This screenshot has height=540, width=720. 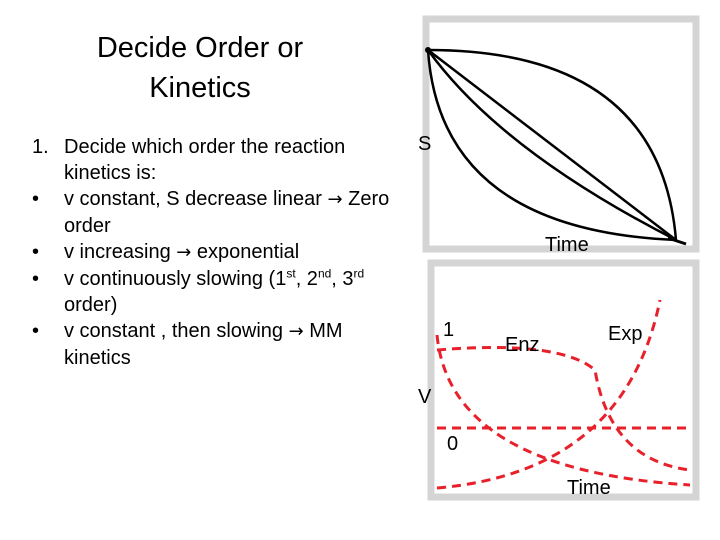 What do you see at coordinates (40, 147) in the screenshot?
I see `main-number: 1.` at bounding box center [40, 147].